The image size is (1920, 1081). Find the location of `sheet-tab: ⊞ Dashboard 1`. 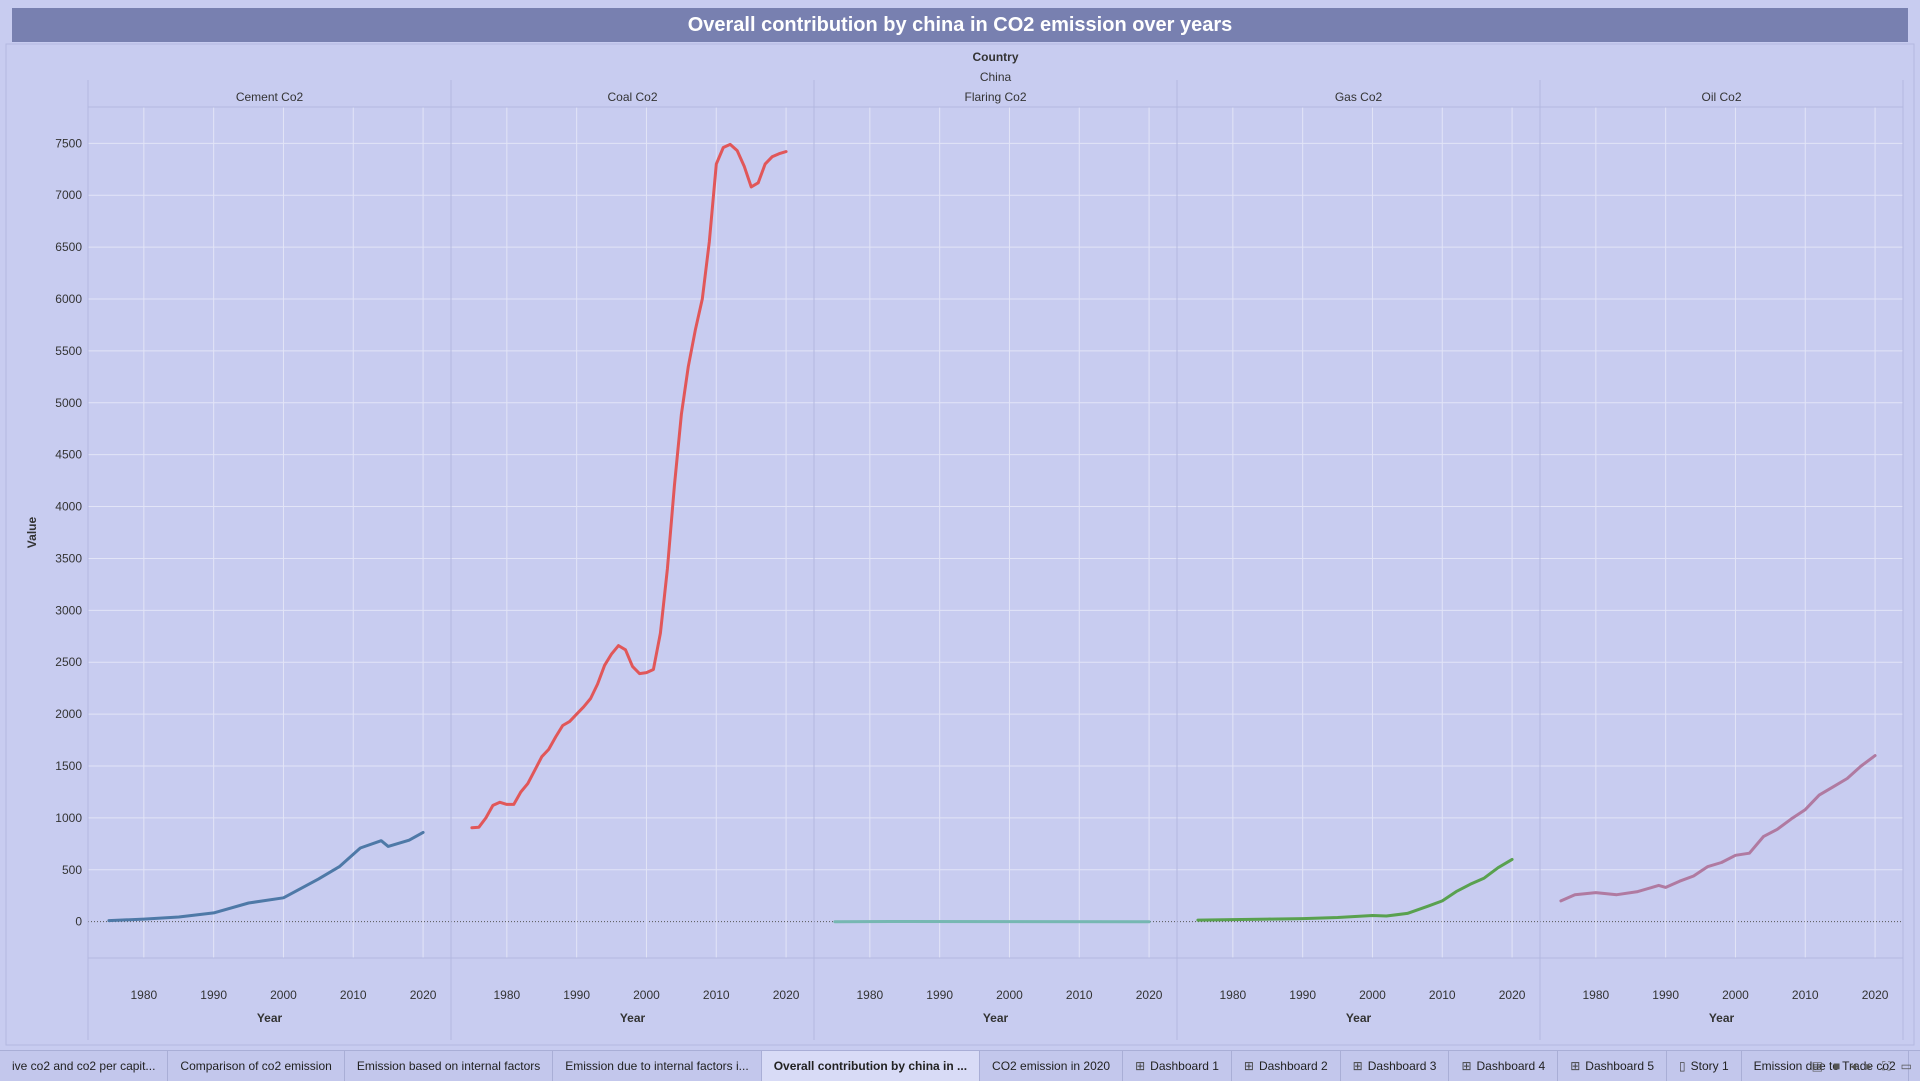

sheet-tab: ⊞ Dashboard 1 is located at coordinates (1177, 1066).